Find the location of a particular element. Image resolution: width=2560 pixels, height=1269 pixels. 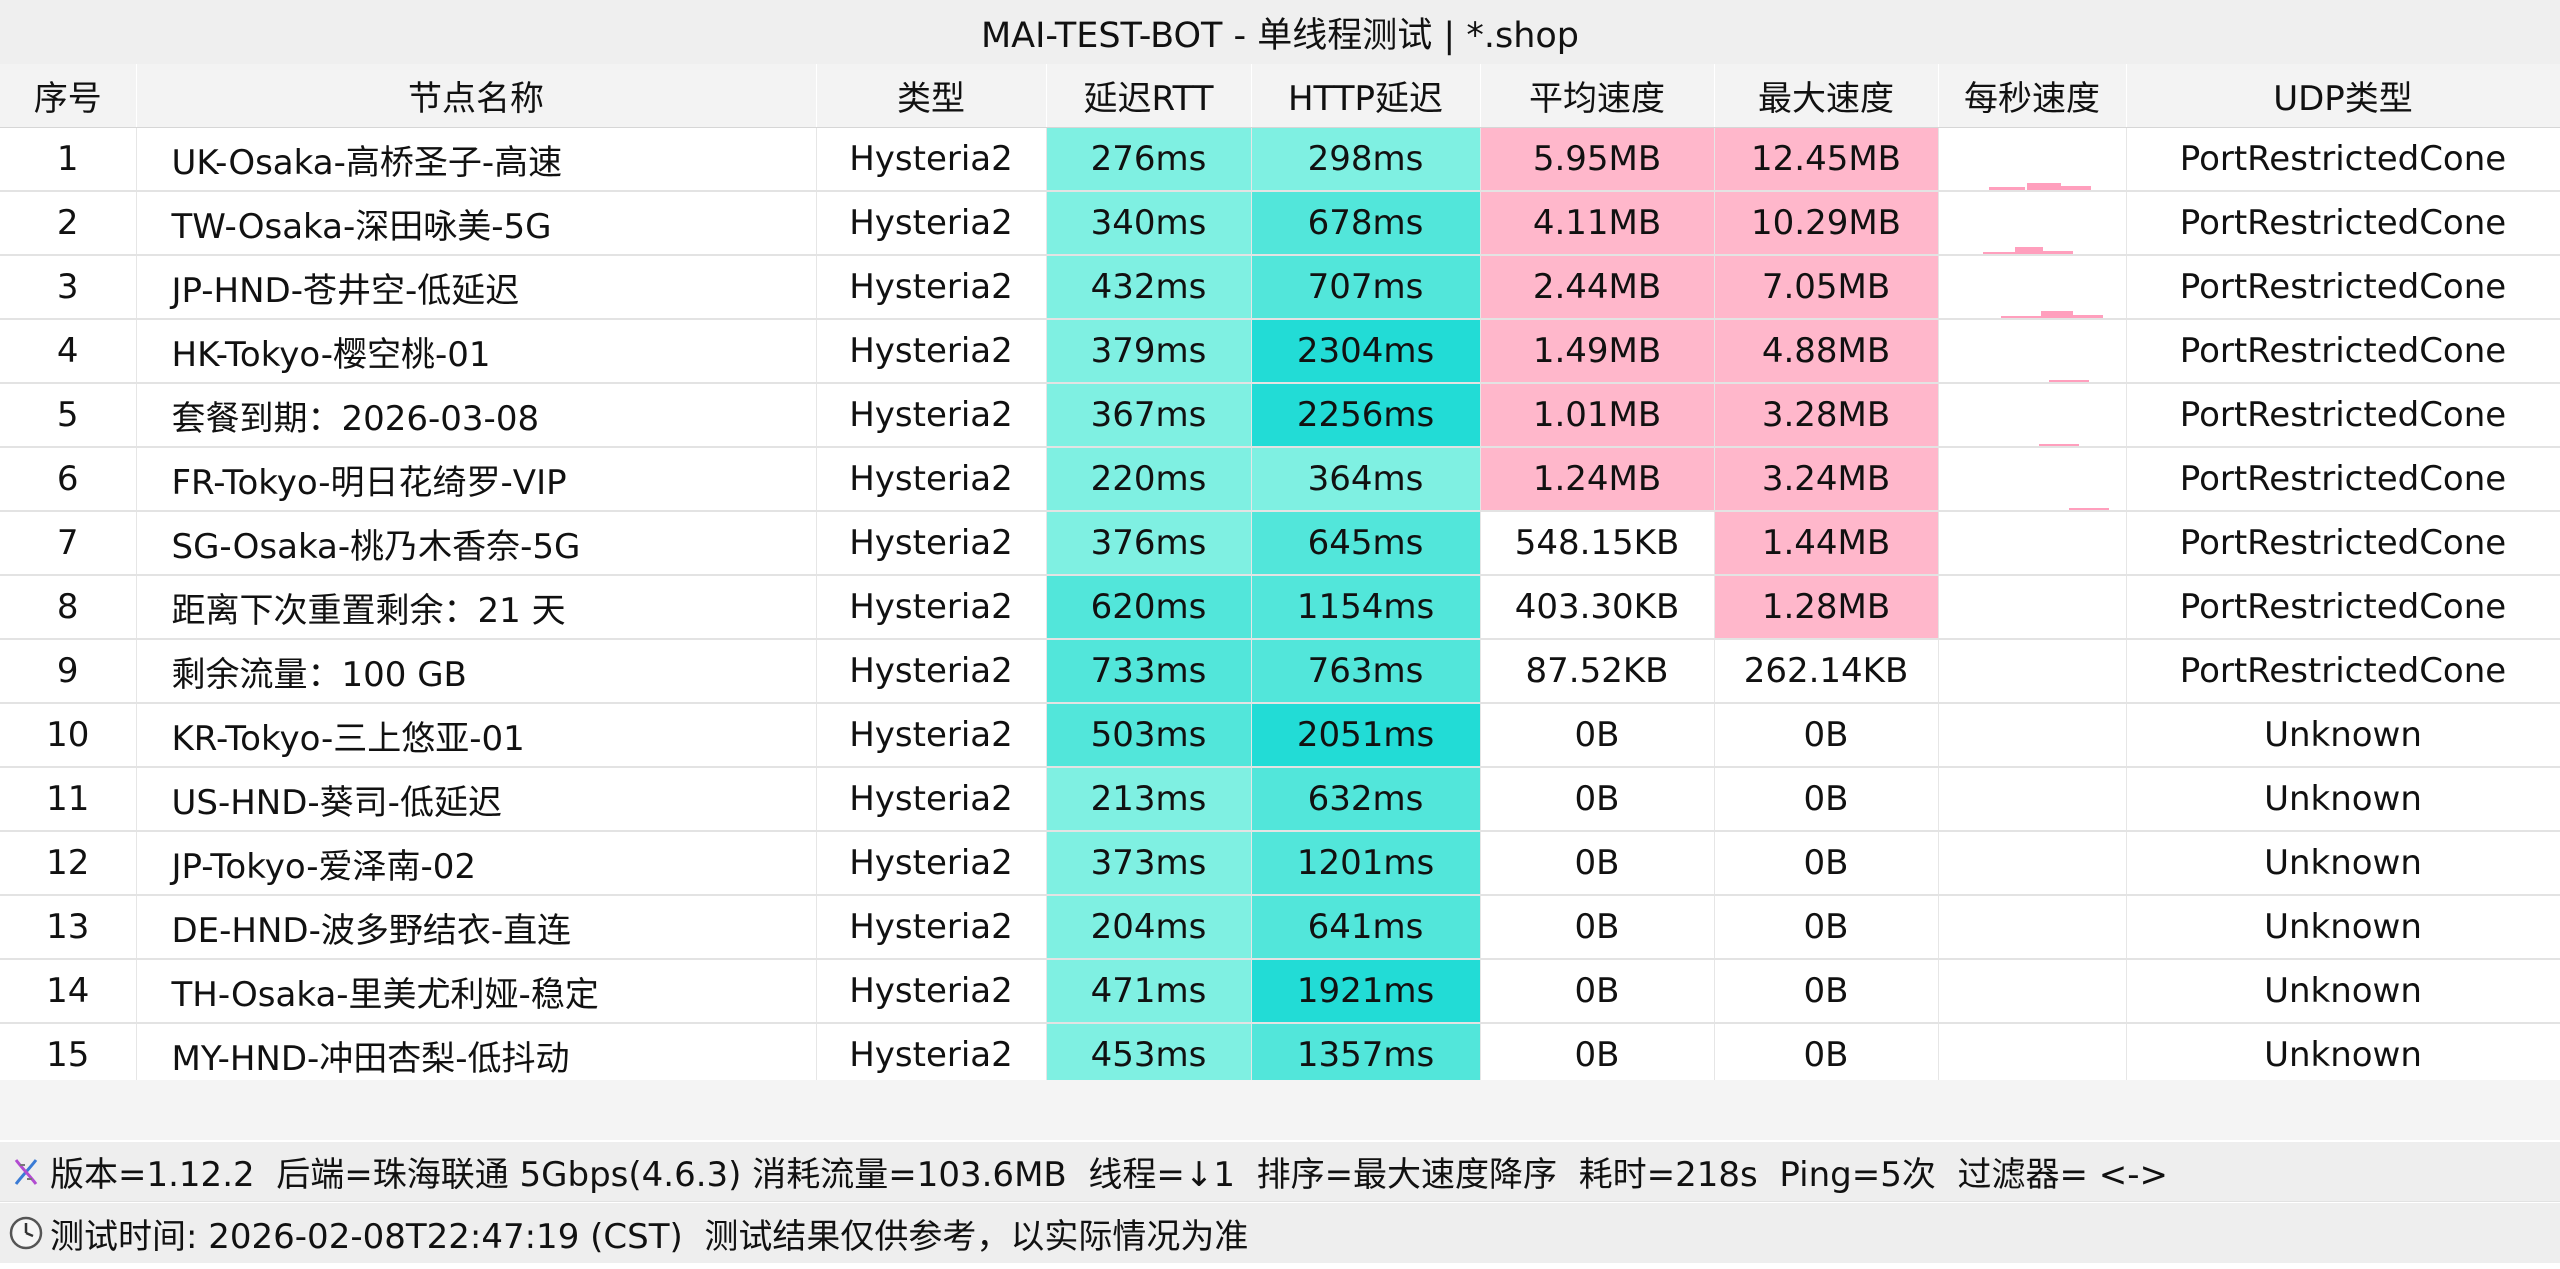

cell-rtt: 276ms is located at coordinates (1149, 159).